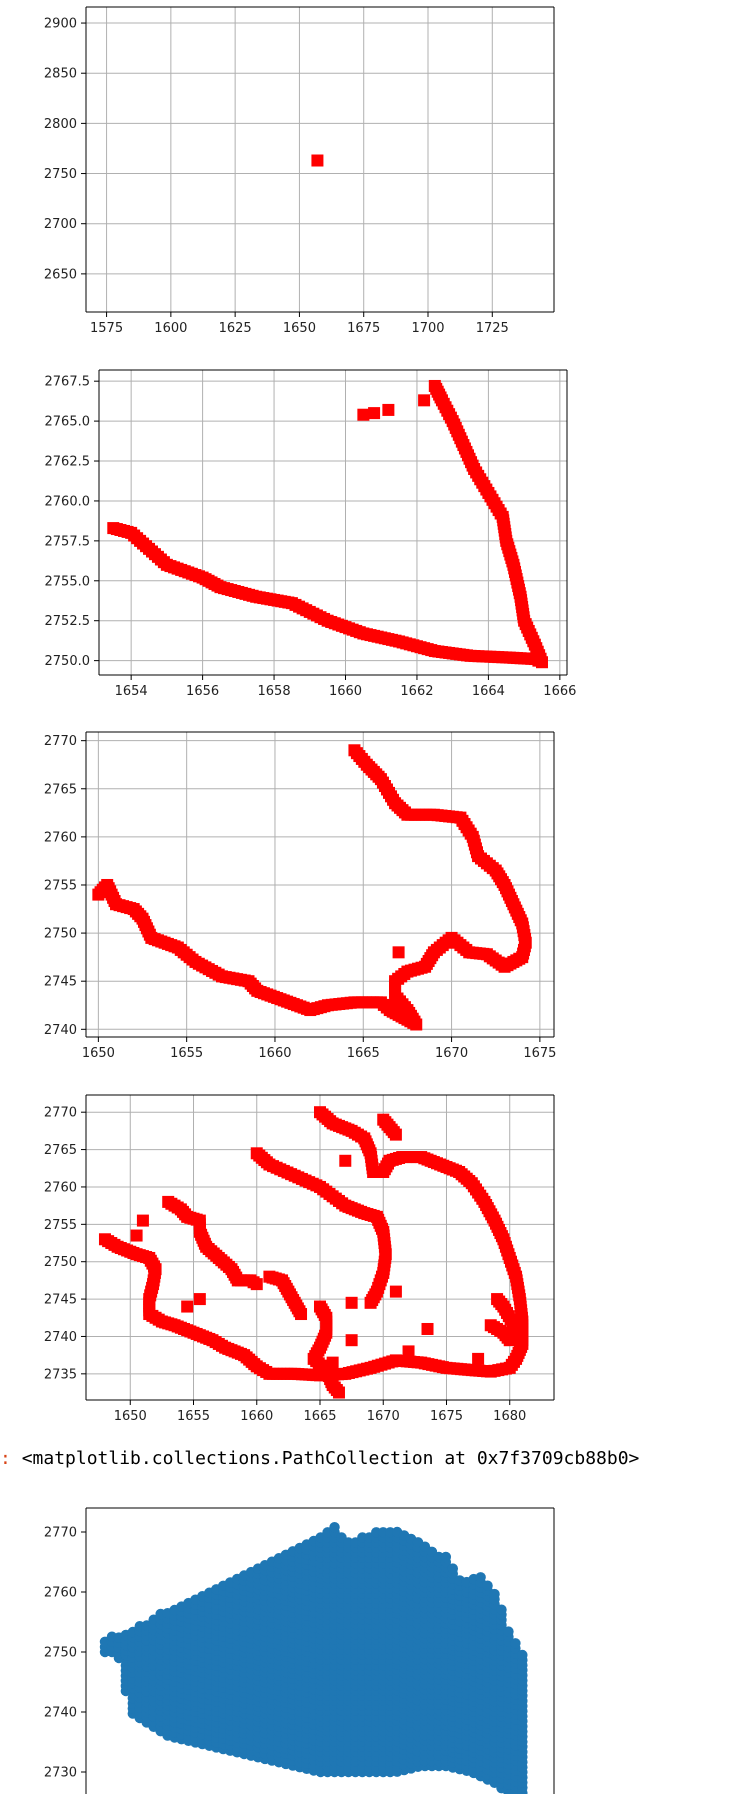 The height and width of the screenshot is (1794, 738). What do you see at coordinates (68, 422) in the screenshot?
I see `y-tick-label: 2765.0` at bounding box center [68, 422].